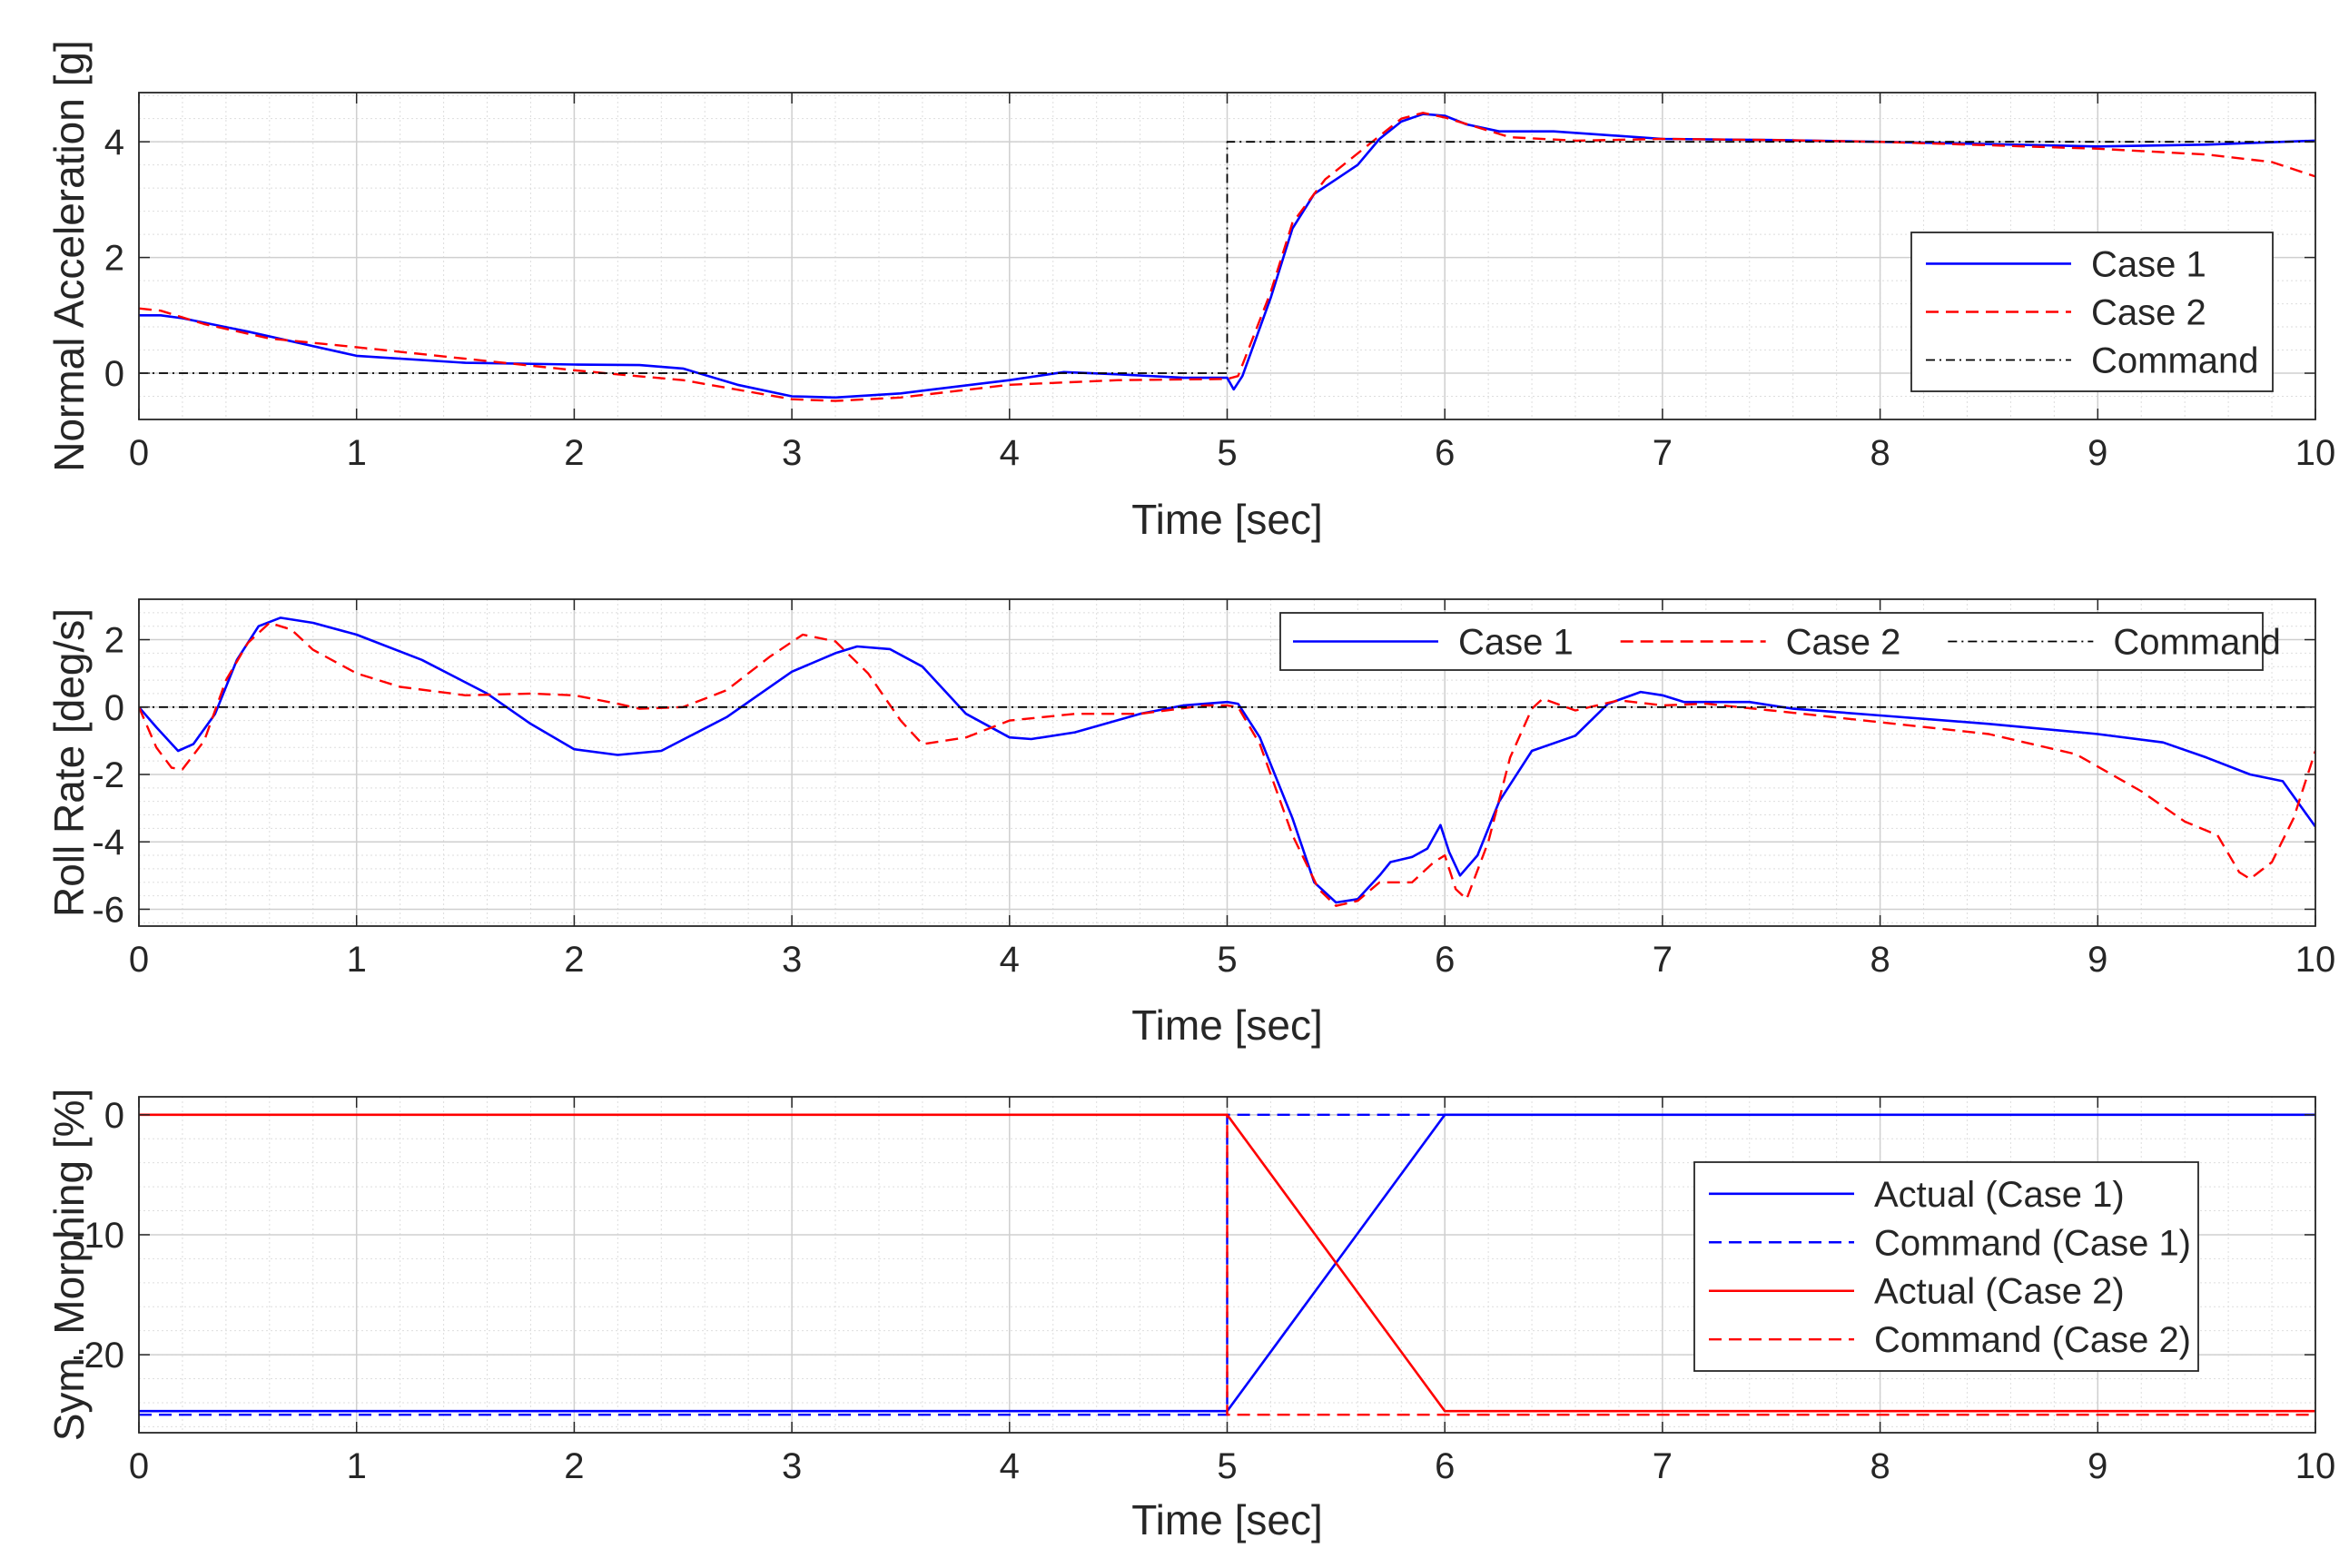 The image size is (2349, 1568). Describe the element at coordinates (2033, 1340) in the screenshot. I see `legend-label-command-case-2: Command (Case 2)` at that location.